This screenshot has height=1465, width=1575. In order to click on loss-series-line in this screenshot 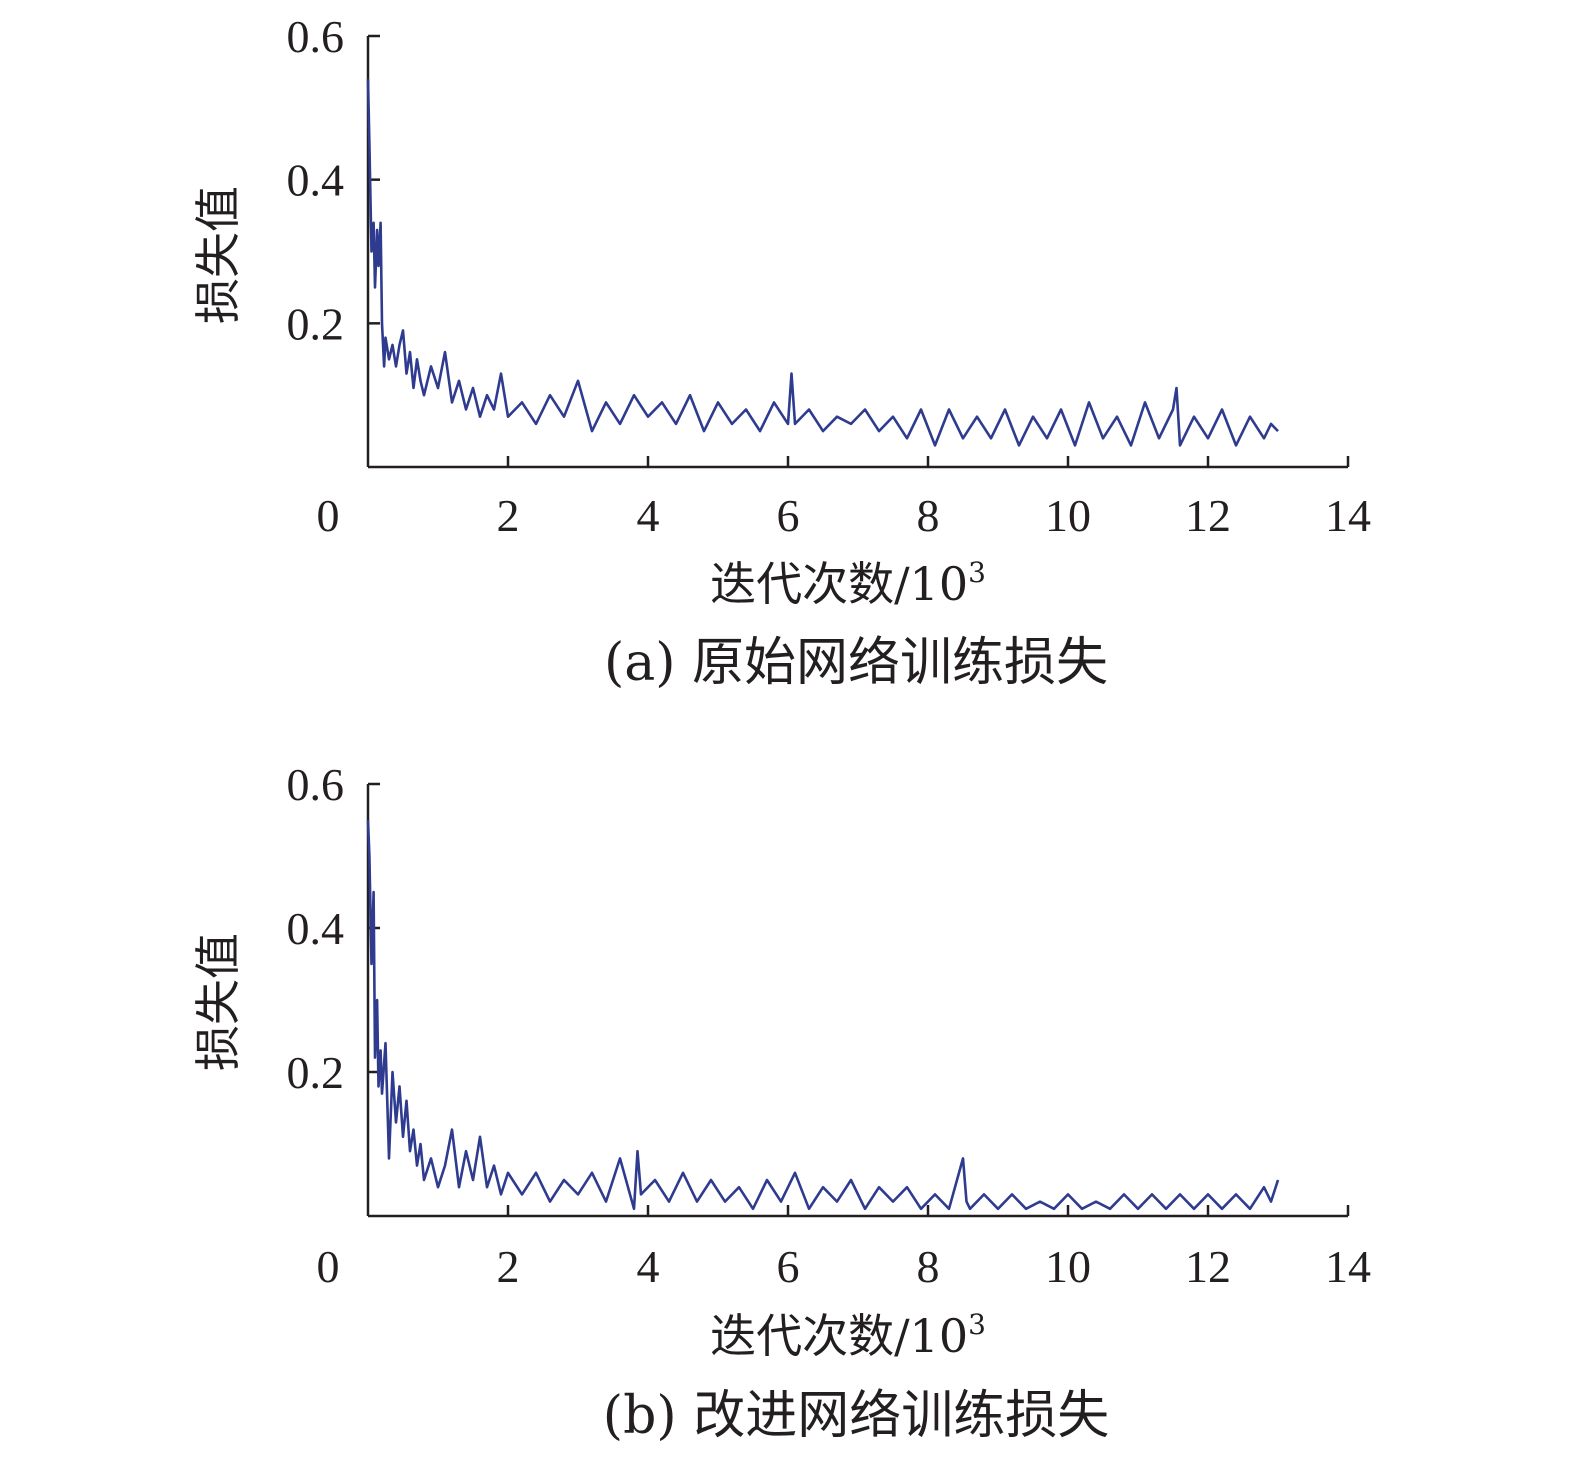, I will do `click(822, 263)`.